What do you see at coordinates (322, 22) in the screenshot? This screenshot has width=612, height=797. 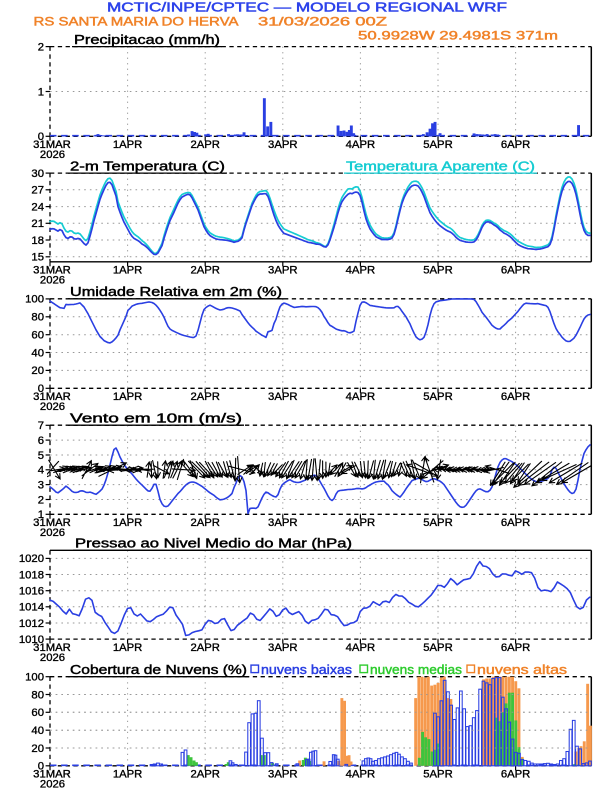 I see `svg-text: 31/03/2026 00Z` at bounding box center [322, 22].